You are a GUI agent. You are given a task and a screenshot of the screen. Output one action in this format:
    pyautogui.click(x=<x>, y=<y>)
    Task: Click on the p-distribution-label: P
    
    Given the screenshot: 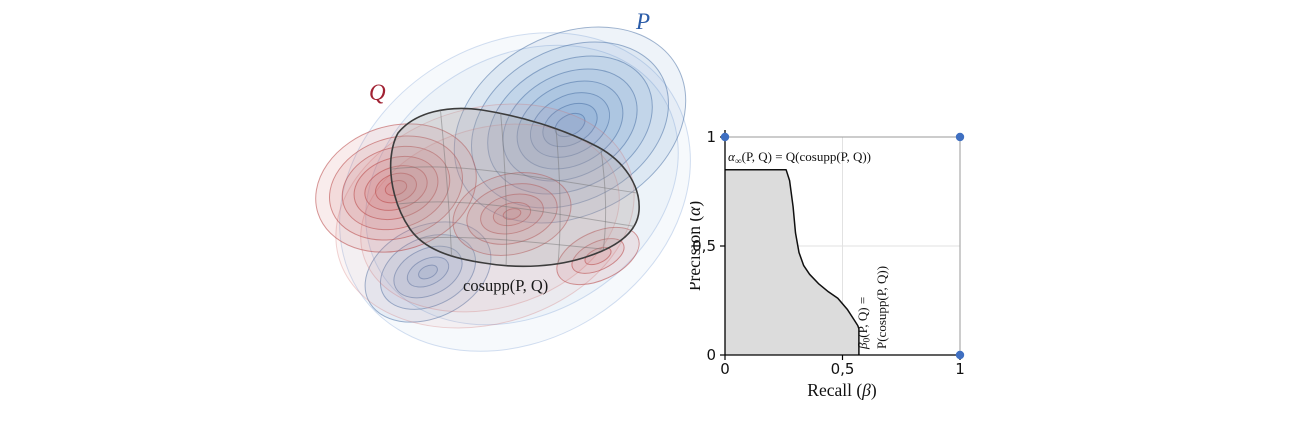 What is the action you would take?
    pyautogui.click(x=642, y=21)
    